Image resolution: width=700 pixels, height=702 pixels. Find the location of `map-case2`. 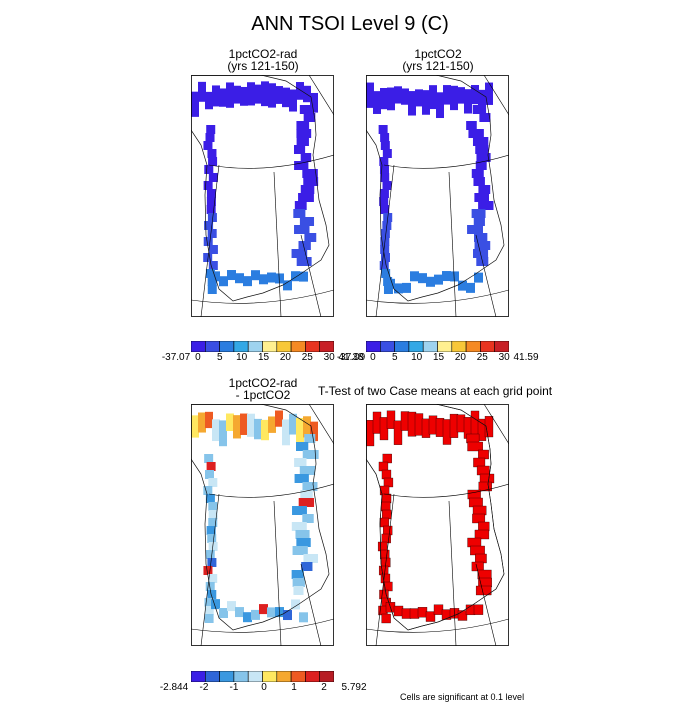

map-case2 is located at coordinates (437, 196).